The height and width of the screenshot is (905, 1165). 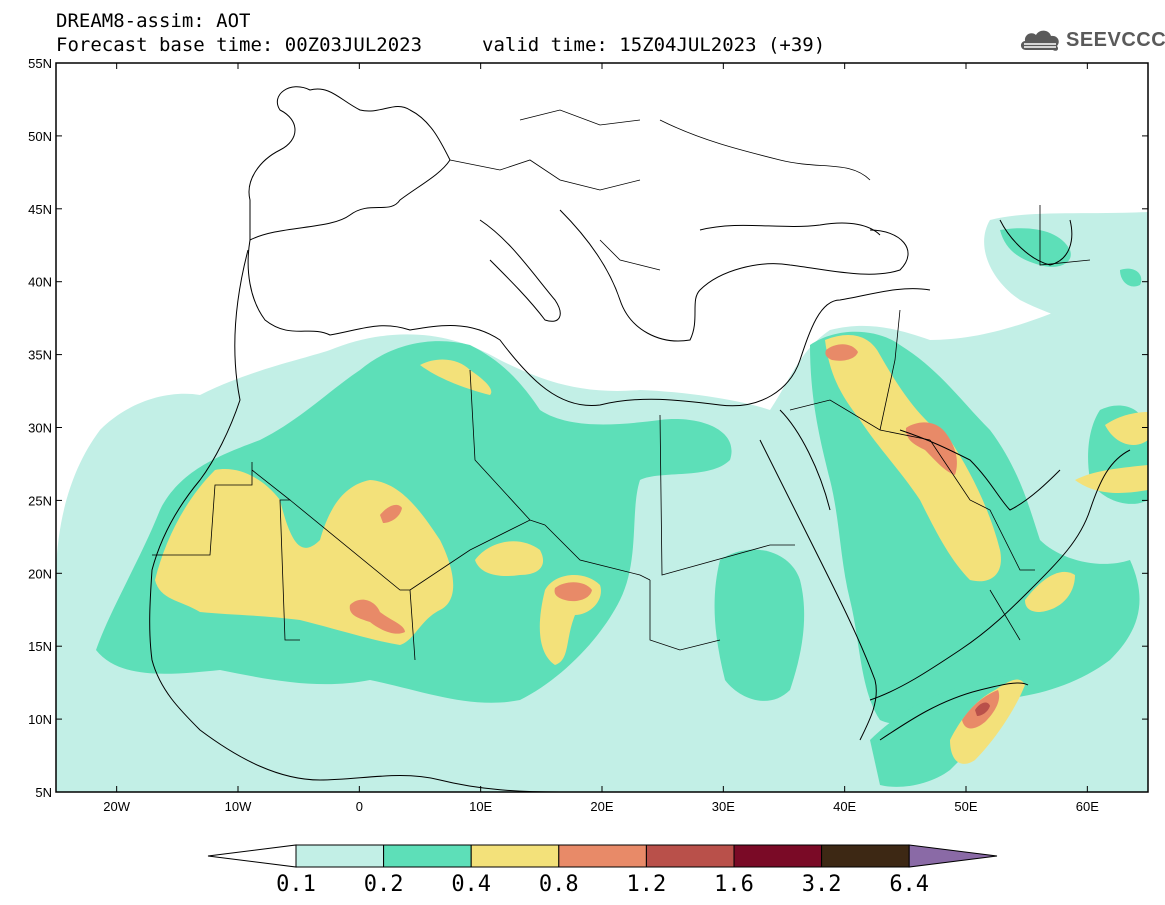 What do you see at coordinates (723, 806) in the screenshot?
I see `lon-tick-label: 30E` at bounding box center [723, 806].